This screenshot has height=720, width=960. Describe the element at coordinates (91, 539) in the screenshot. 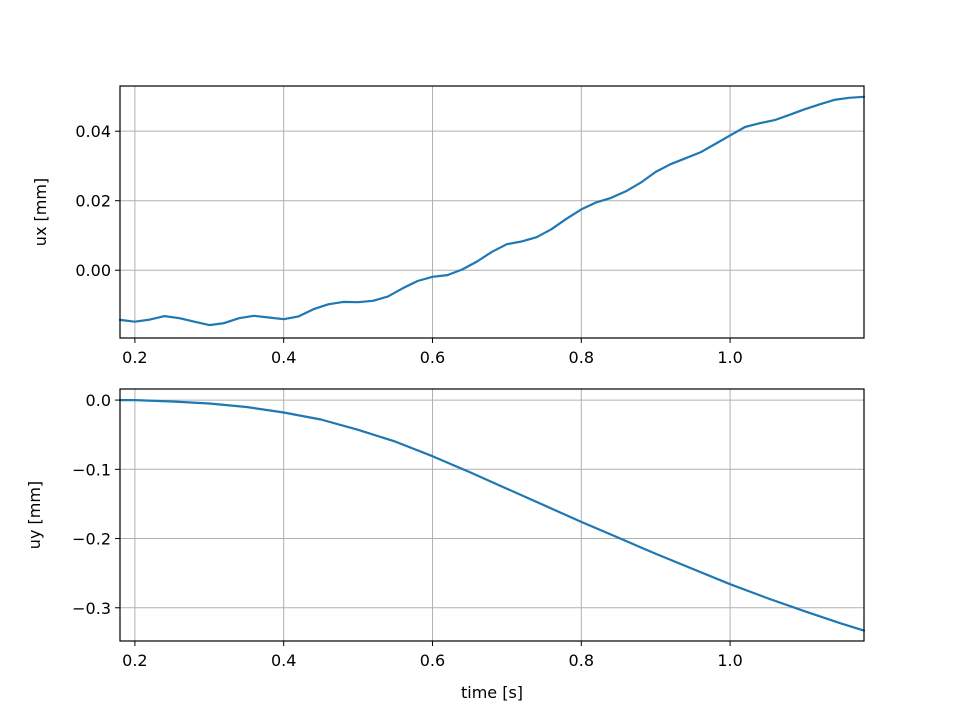

I see `uy-y-tick-label: −0.2` at that location.